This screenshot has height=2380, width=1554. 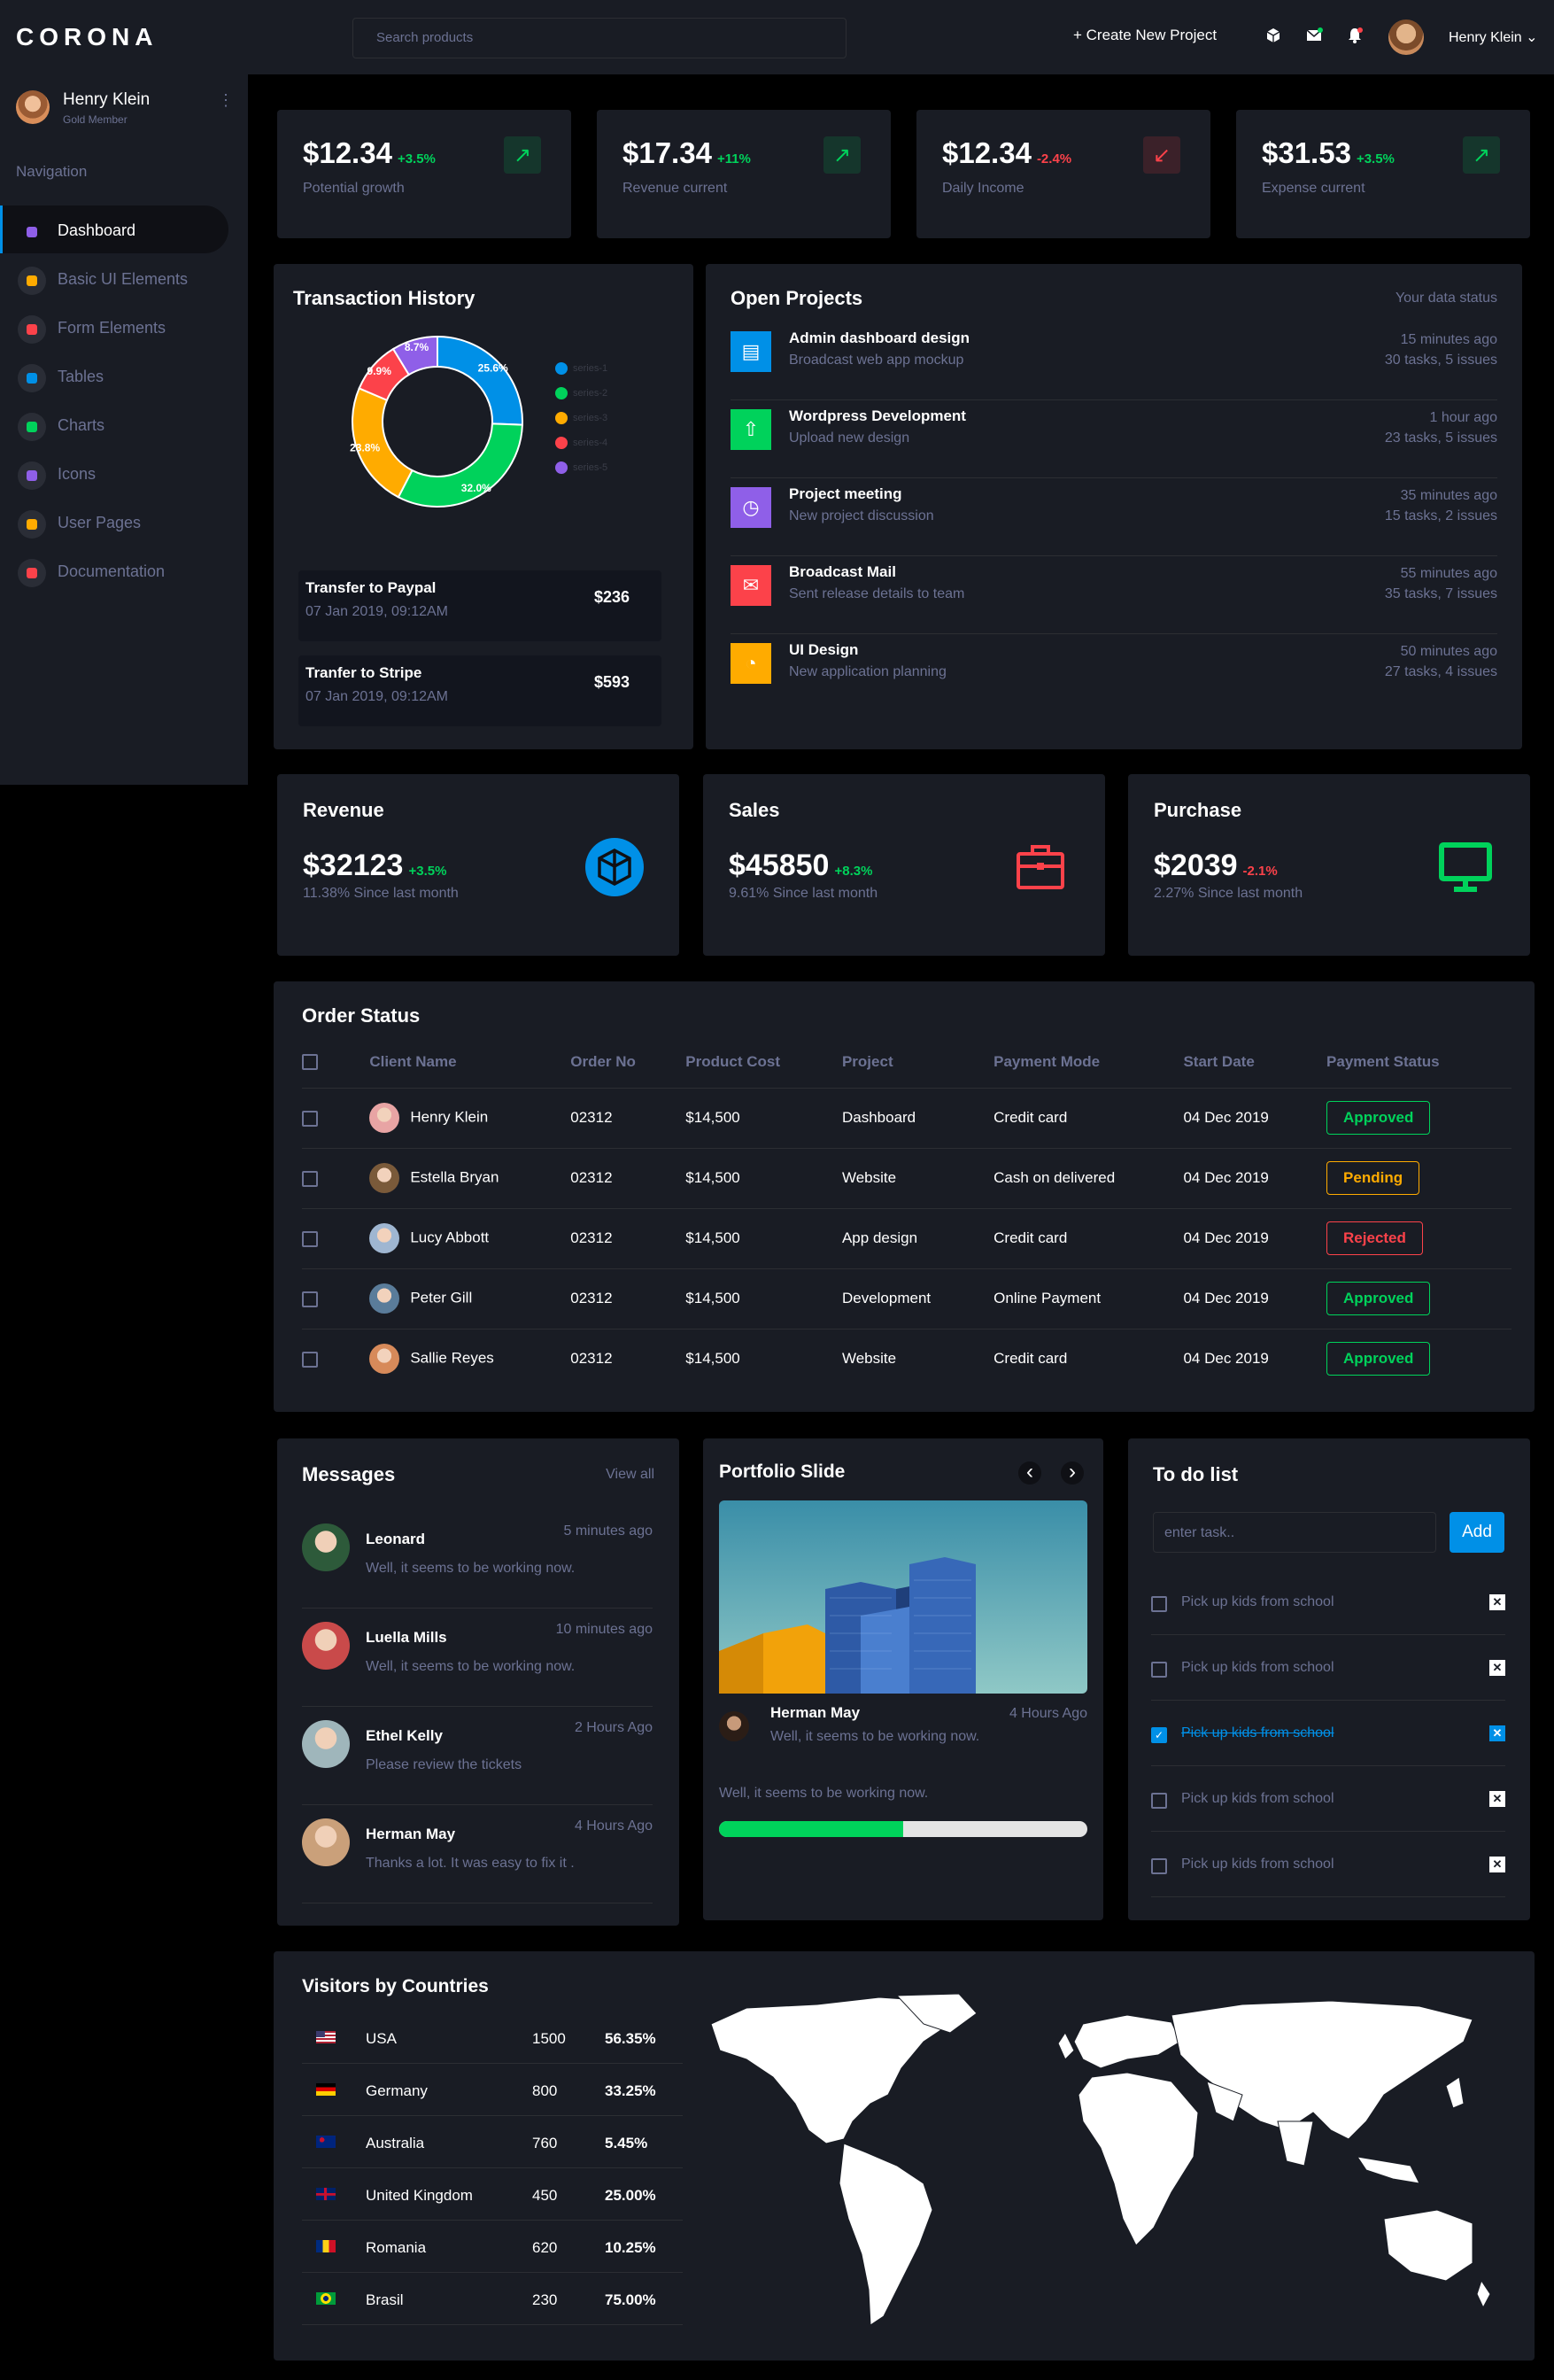 I want to click on column-header: Client Name, so click(x=413, y=1061).